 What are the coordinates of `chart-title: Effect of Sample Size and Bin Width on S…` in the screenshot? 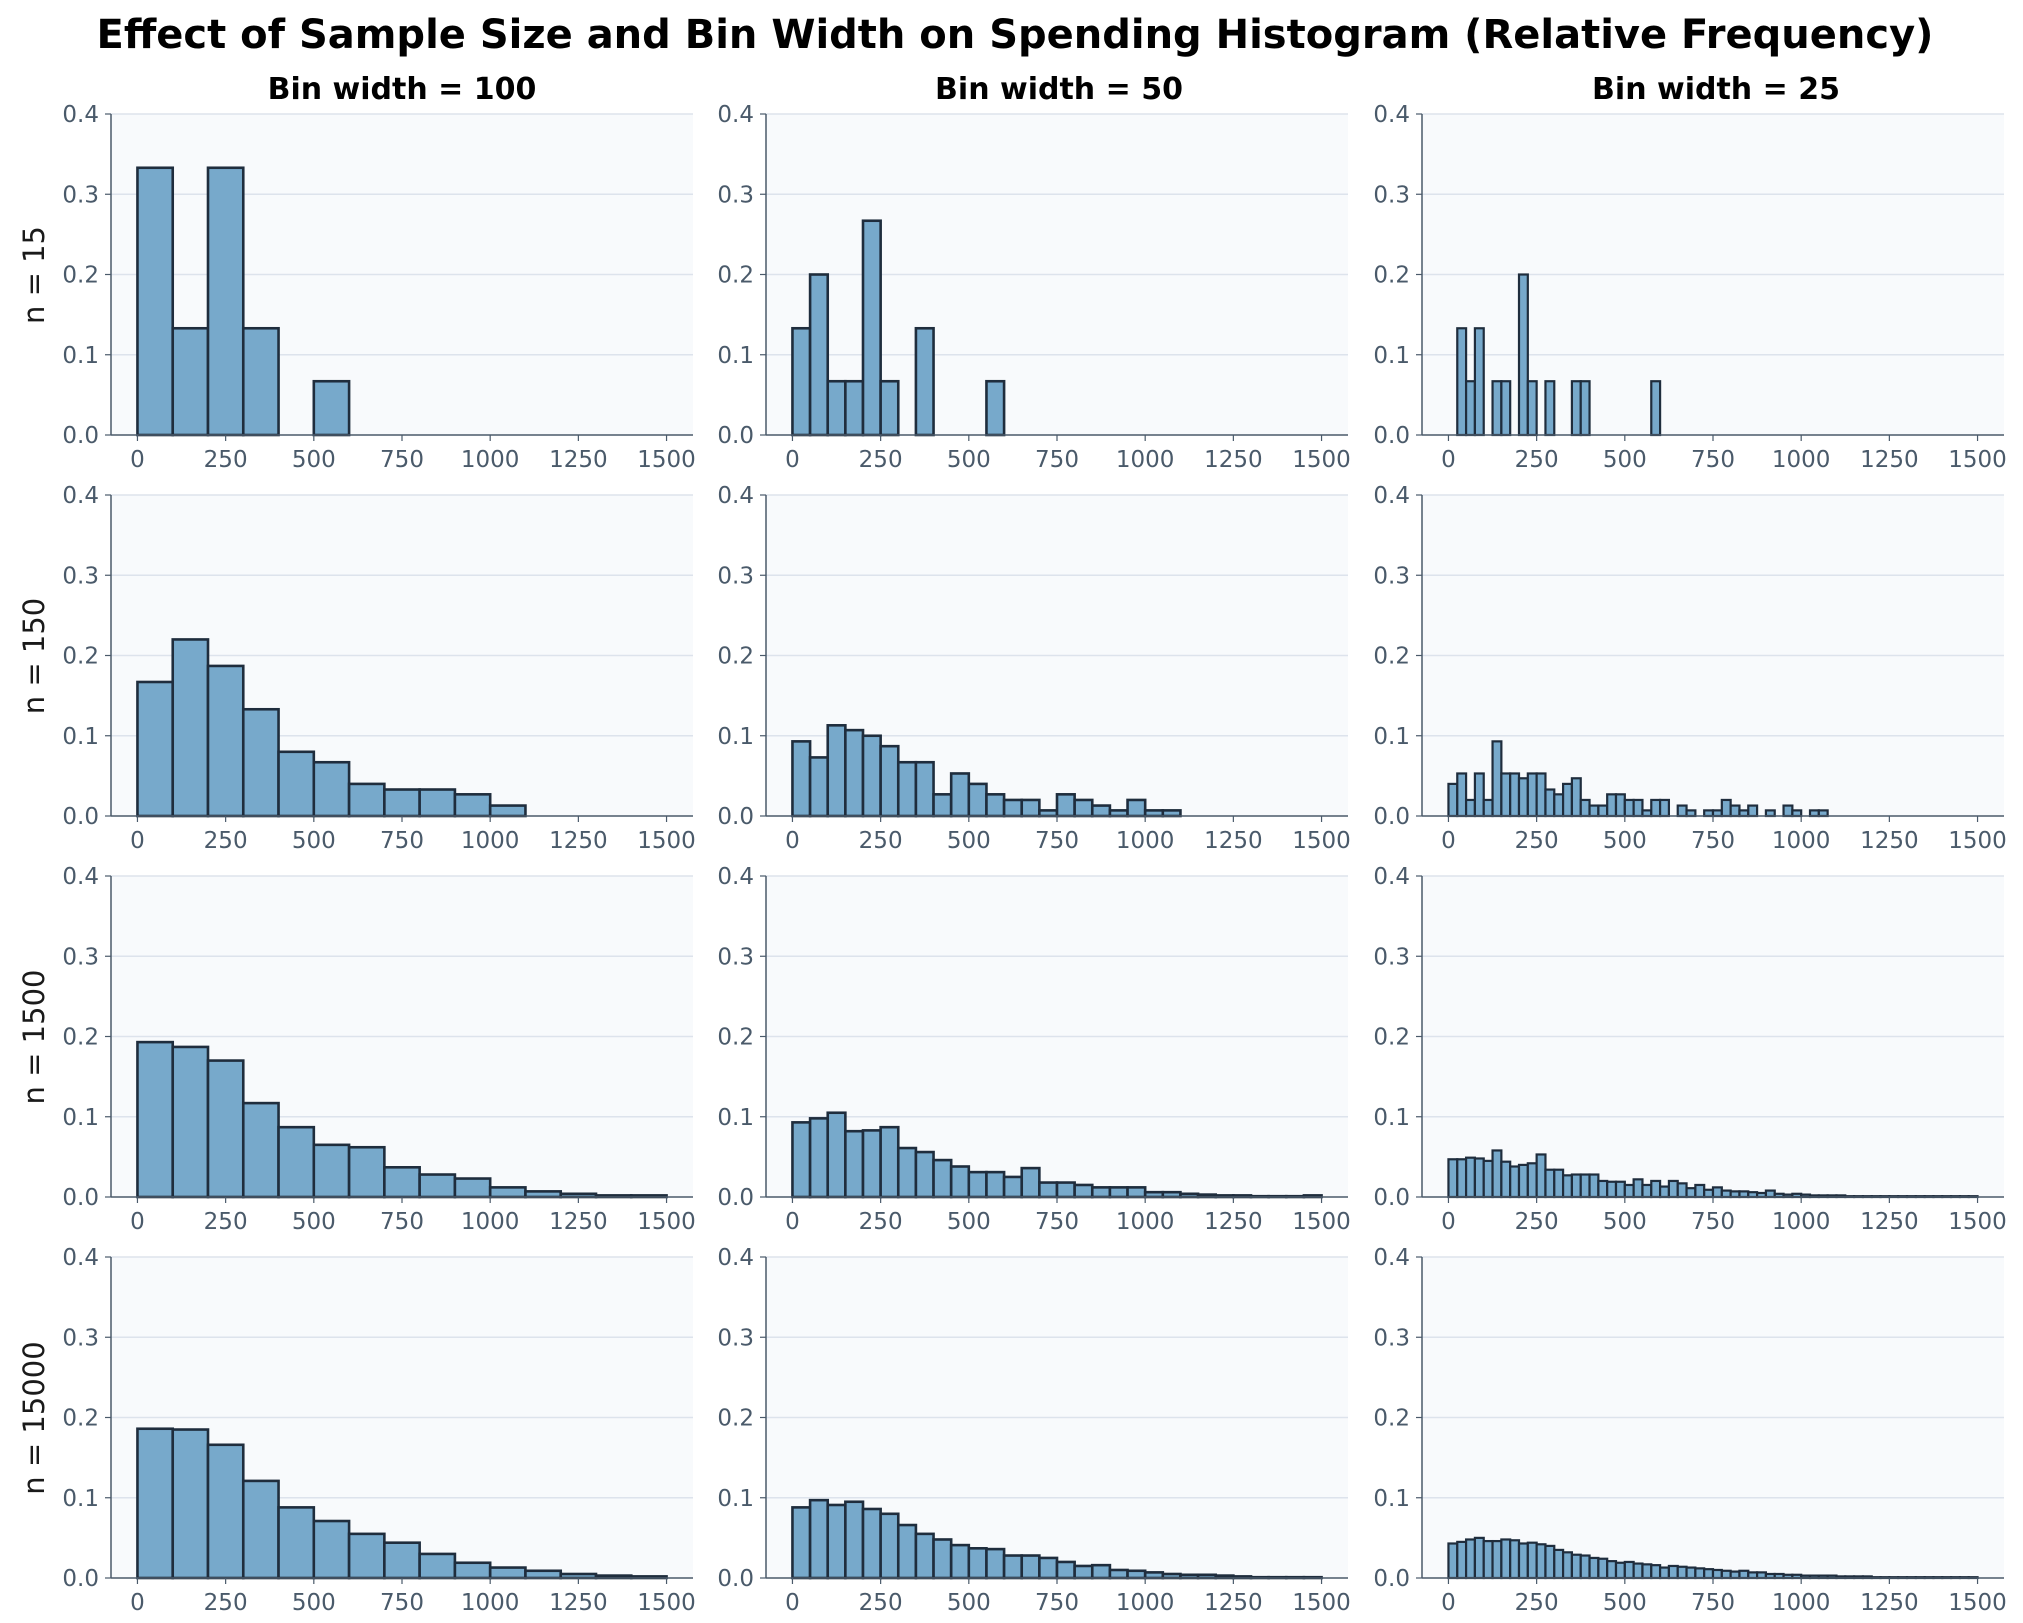 It's located at (1015, 35).